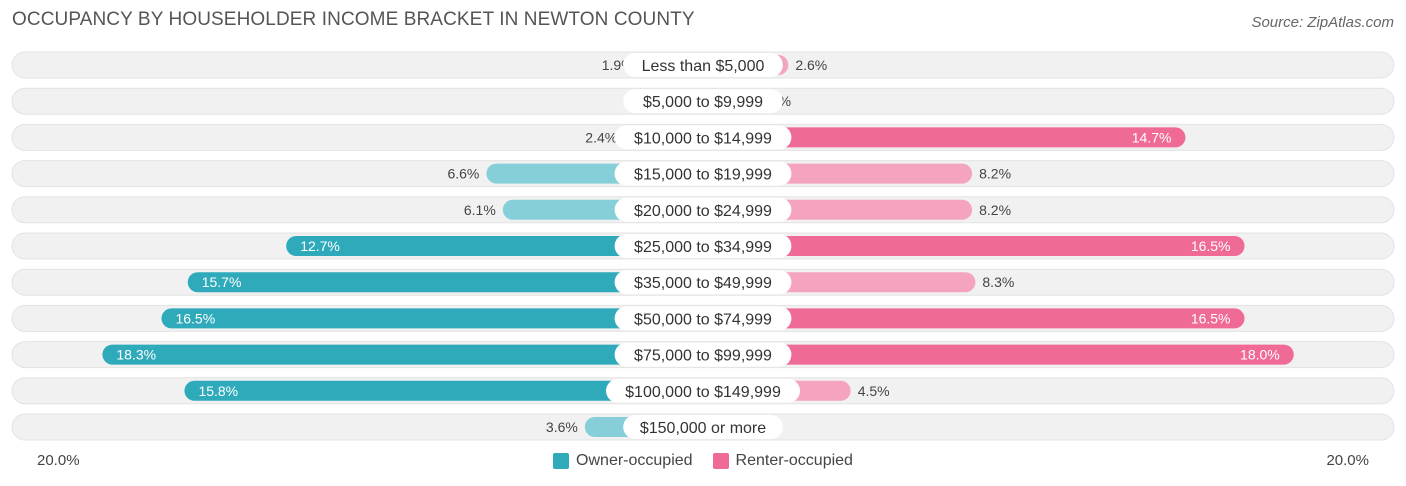 The width and height of the screenshot is (1406, 486). I want to click on category-label: $100,000 to $149,999, so click(703, 392).